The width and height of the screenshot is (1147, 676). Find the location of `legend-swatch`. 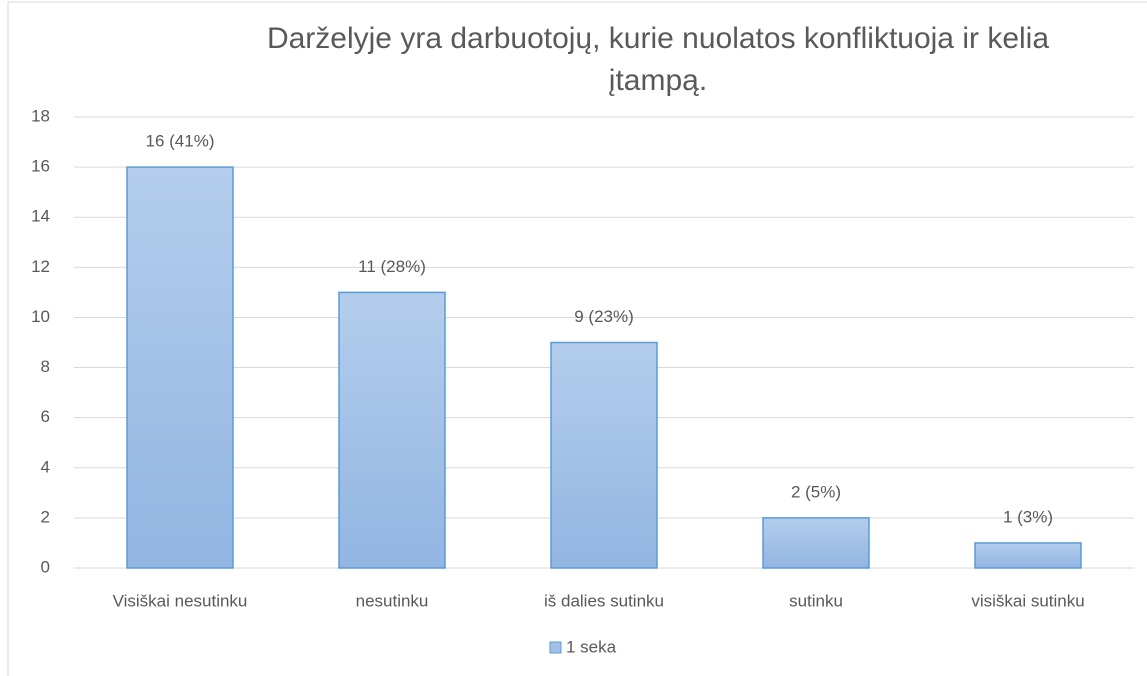

legend-swatch is located at coordinates (555, 647).